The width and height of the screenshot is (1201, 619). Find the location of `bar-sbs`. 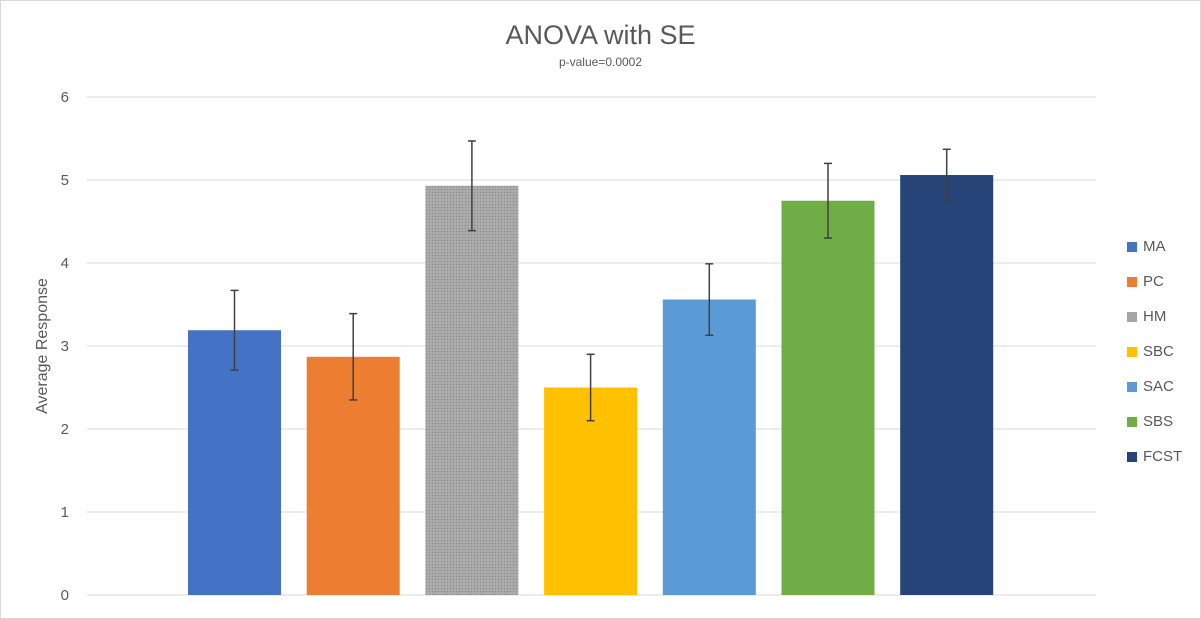

bar-sbs is located at coordinates (828, 397).